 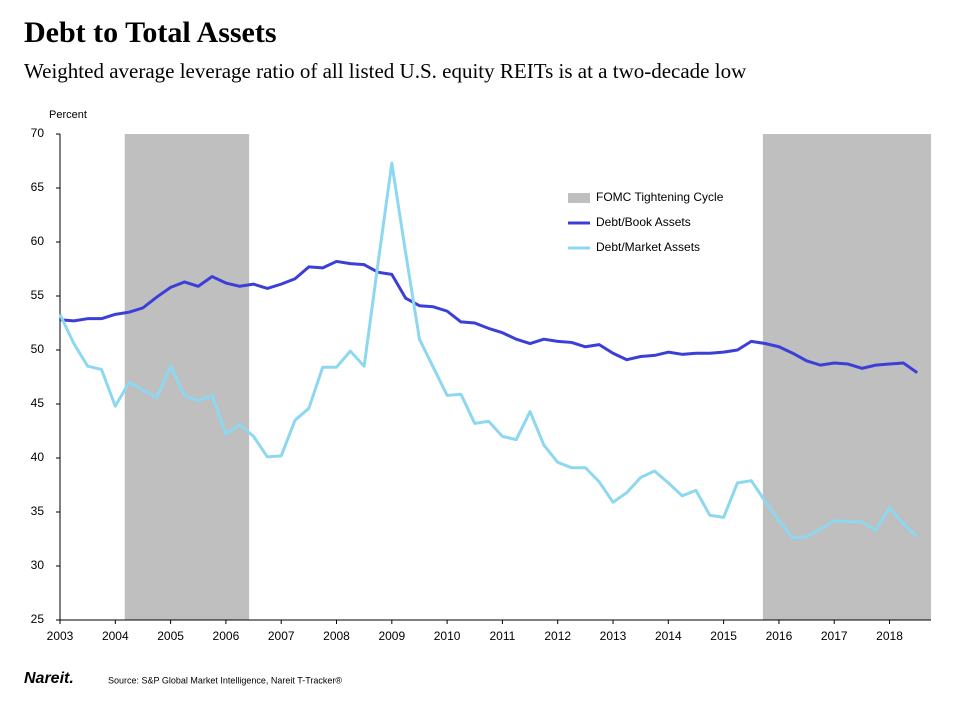 I want to click on x-tick-label: 2007, so click(x=281, y=636).